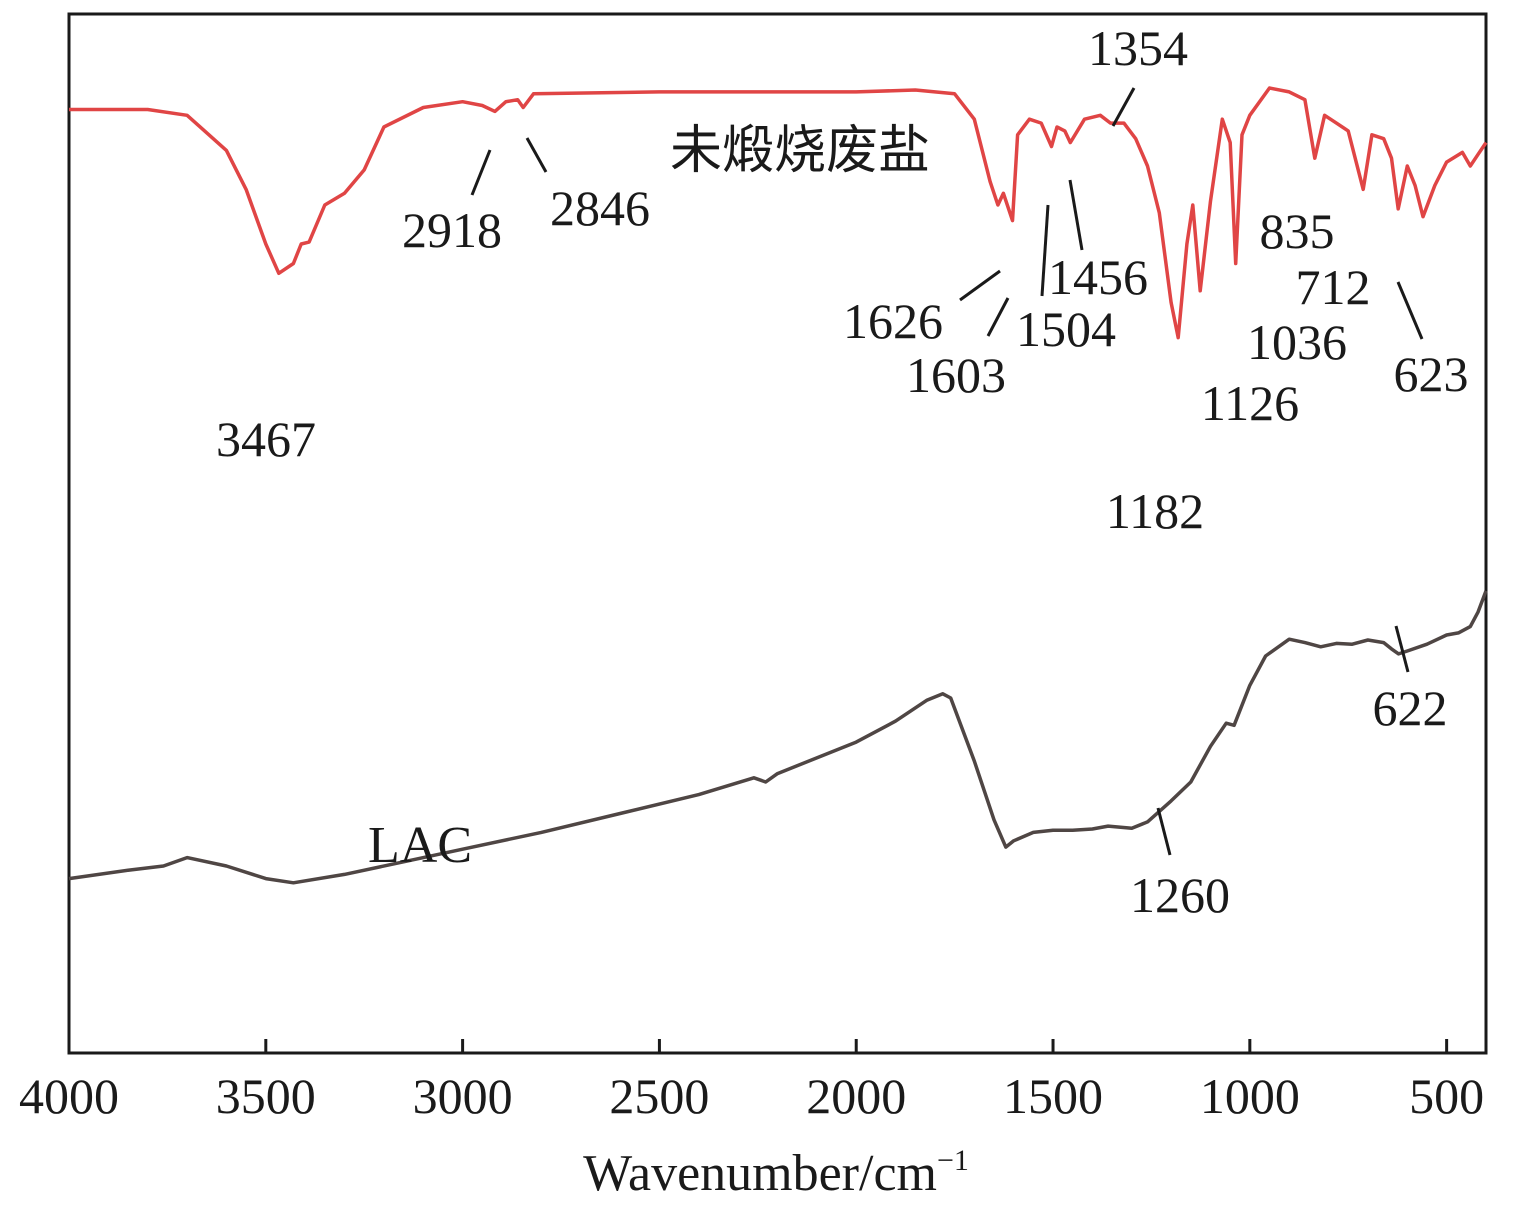  I want to click on series-label-lac: LAC, so click(420, 845).